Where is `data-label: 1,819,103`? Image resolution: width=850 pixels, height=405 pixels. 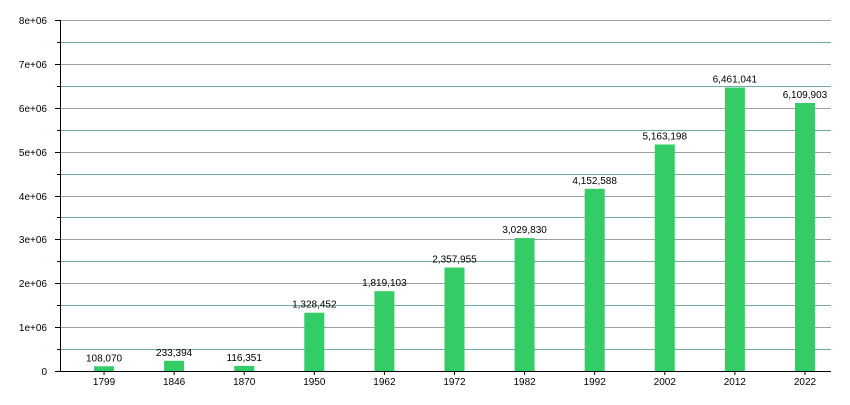 data-label: 1,819,103 is located at coordinates (384, 283).